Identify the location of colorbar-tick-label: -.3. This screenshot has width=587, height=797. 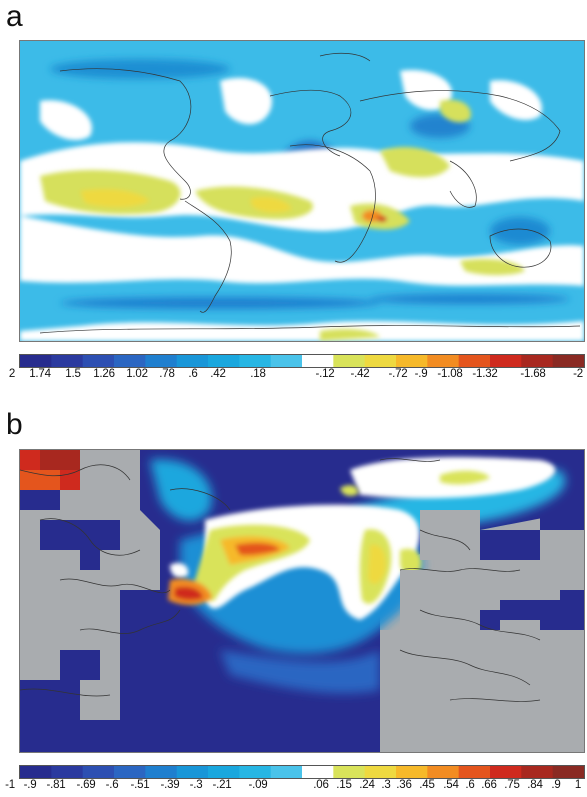
(196, 785).